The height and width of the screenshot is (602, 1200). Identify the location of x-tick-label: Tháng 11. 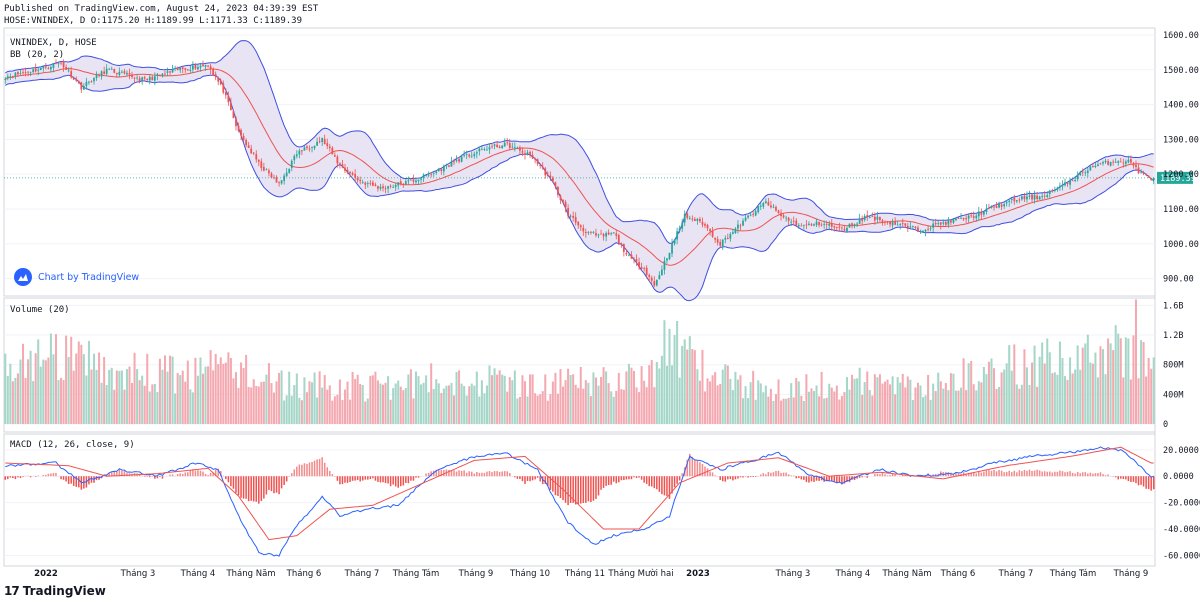
(584, 574).